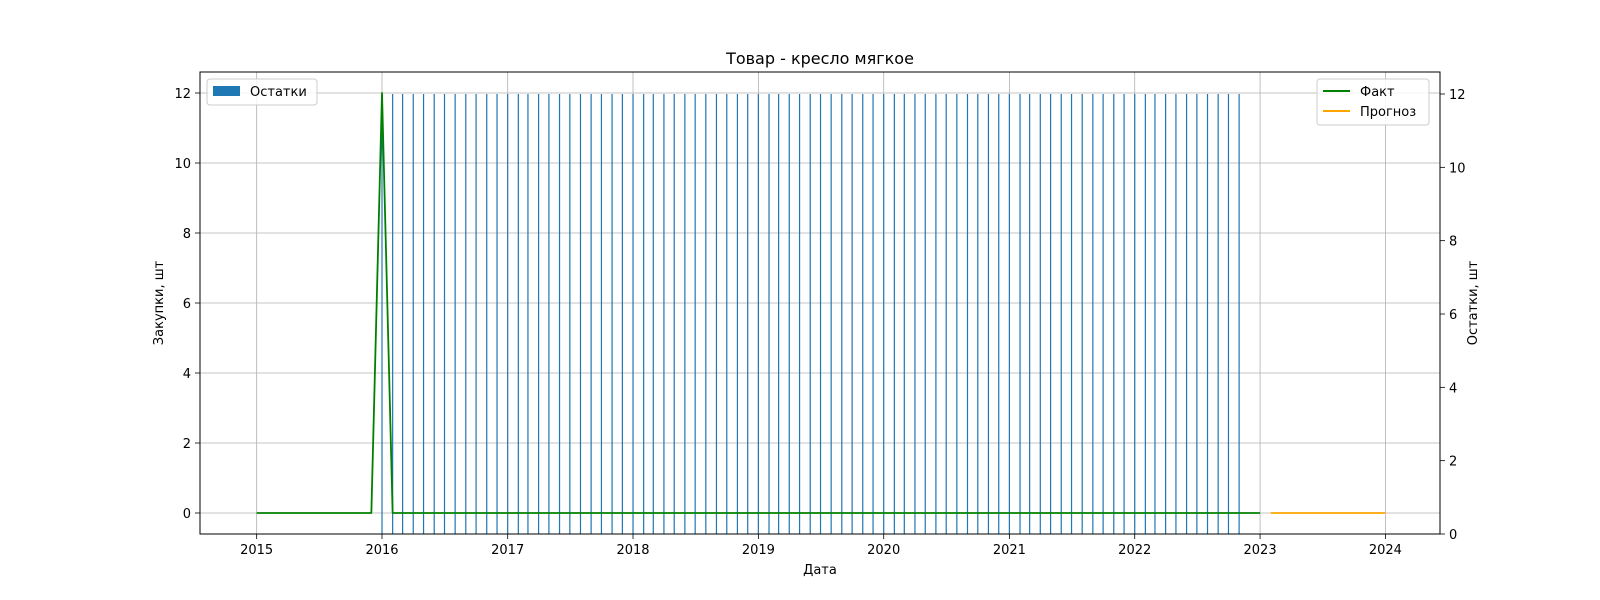 The height and width of the screenshot is (600, 1600). I want to click on y-right-tick-label: 12, so click(1457, 95).